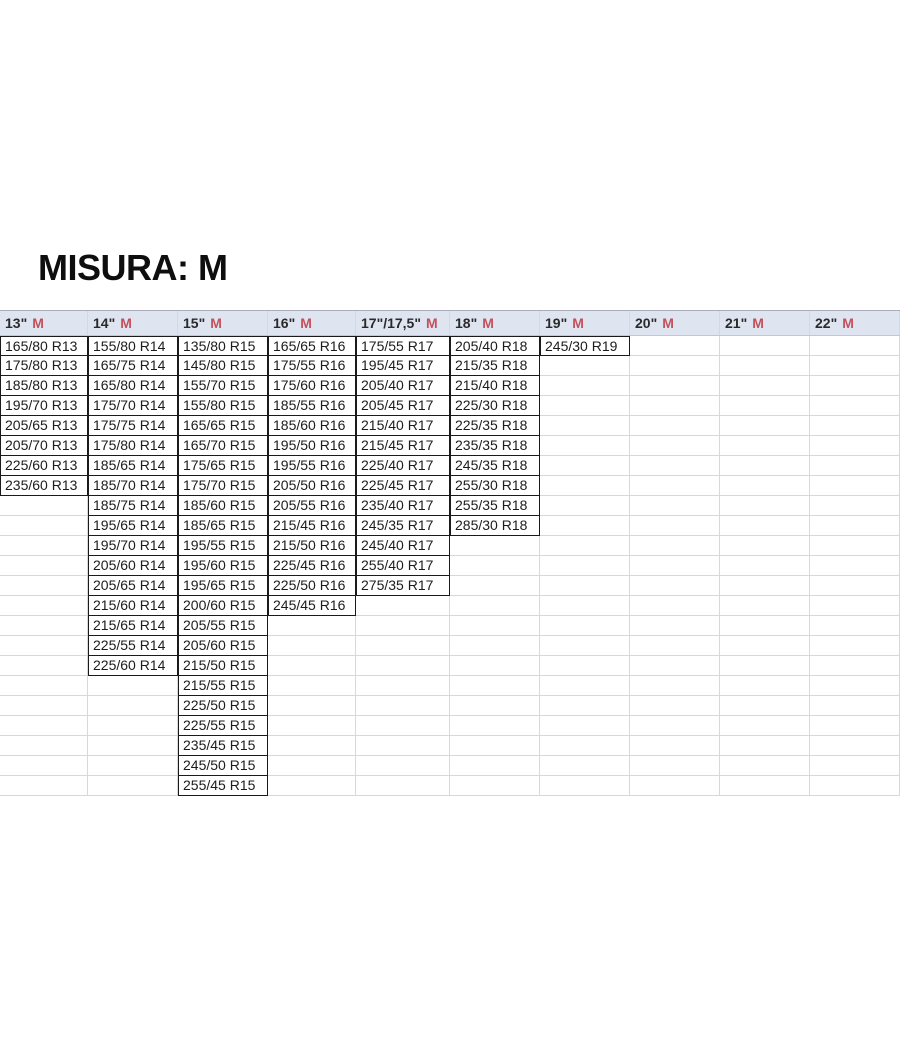 The image size is (900, 1050). What do you see at coordinates (556, 323) in the screenshot?
I see `header-size-label: 19"` at bounding box center [556, 323].